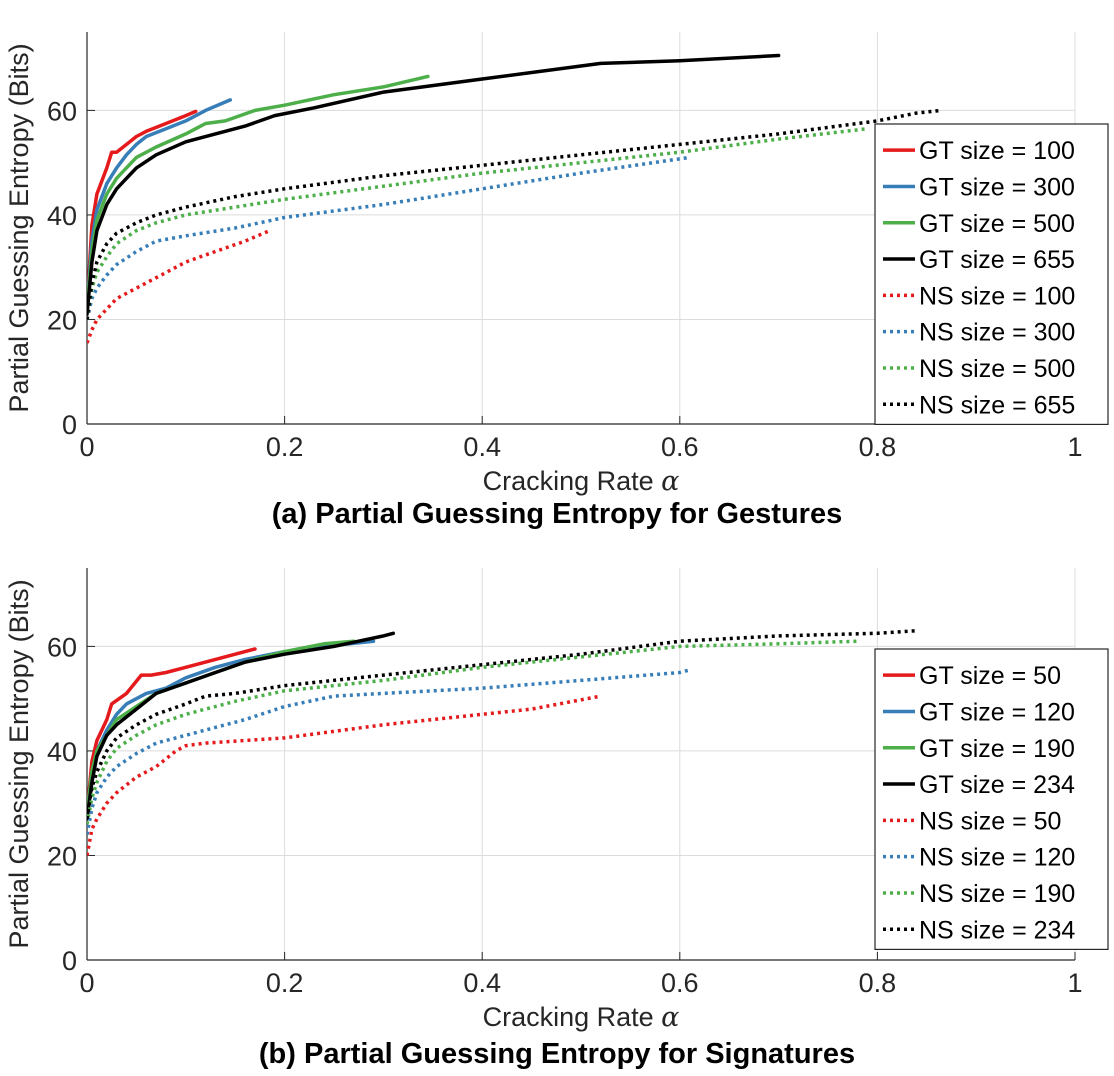 Image resolution: width=1114 pixels, height=1076 pixels. What do you see at coordinates (997, 187) in the screenshot?
I see `legend-label: GT size = 300` at bounding box center [997, 187].